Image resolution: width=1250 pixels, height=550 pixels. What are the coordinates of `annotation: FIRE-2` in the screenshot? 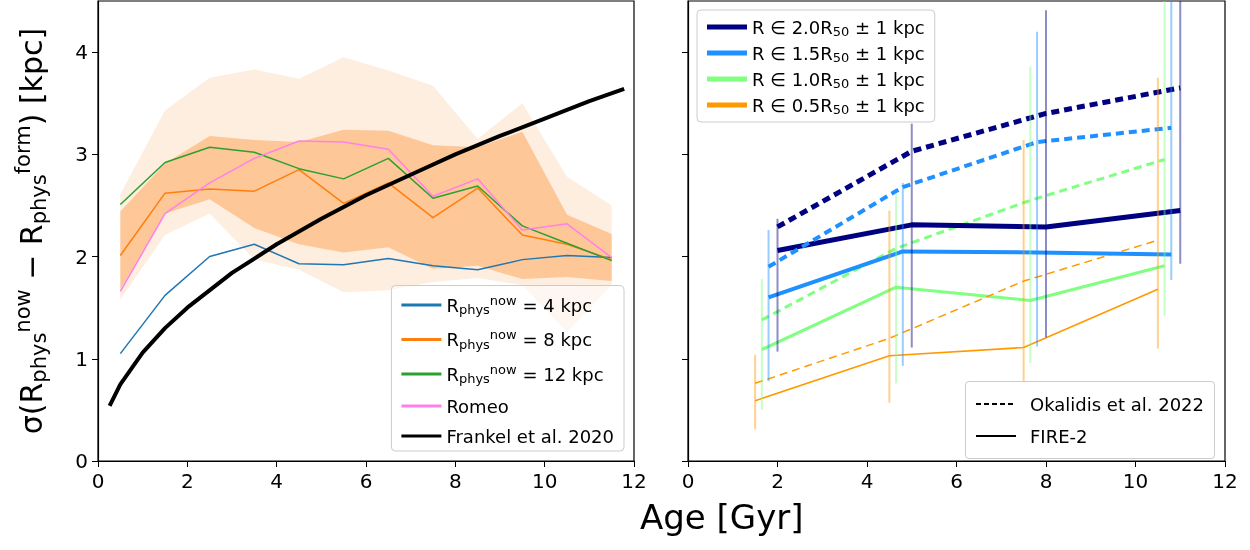 It's located at (1059, 436).